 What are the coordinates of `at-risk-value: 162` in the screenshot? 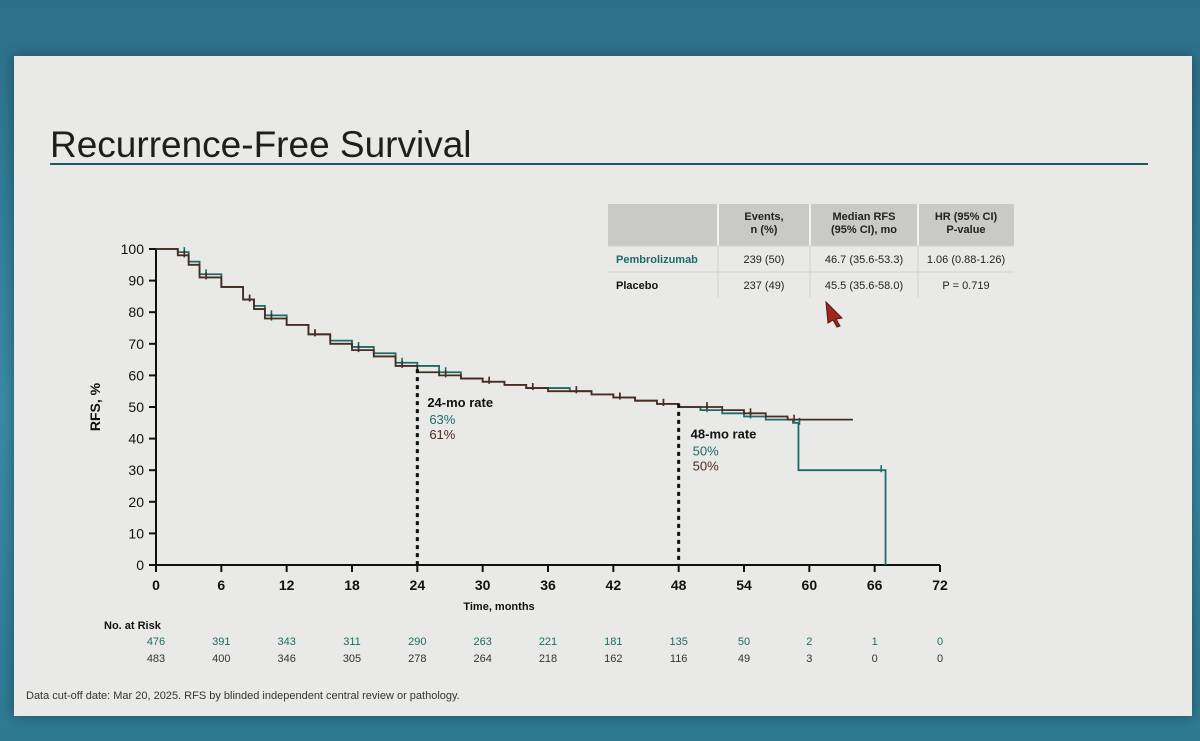 It's located at (613, 659).